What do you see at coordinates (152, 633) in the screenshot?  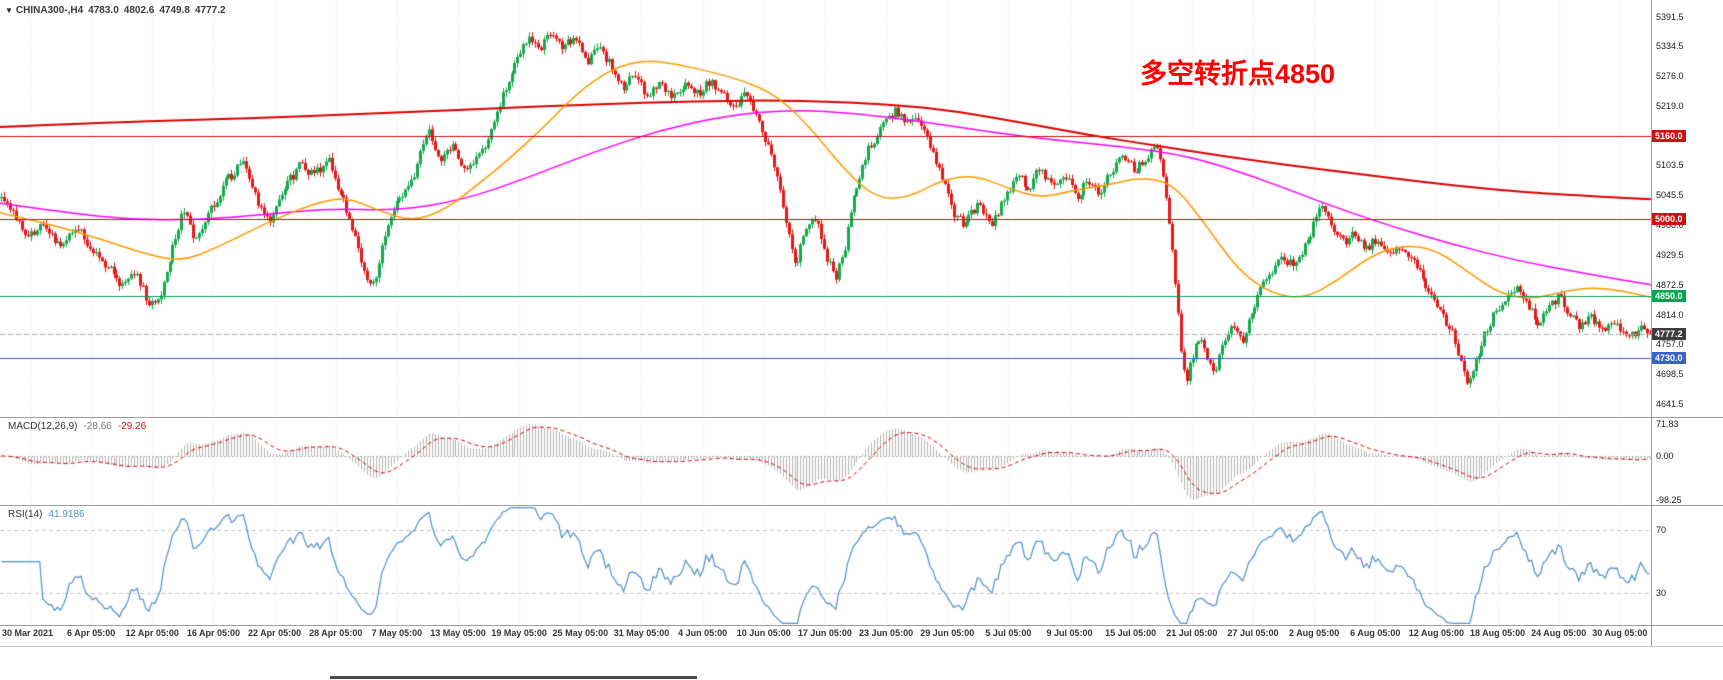 I see `time-axis-label: 12 Apr 05:00` at bounding box center [152, 633].